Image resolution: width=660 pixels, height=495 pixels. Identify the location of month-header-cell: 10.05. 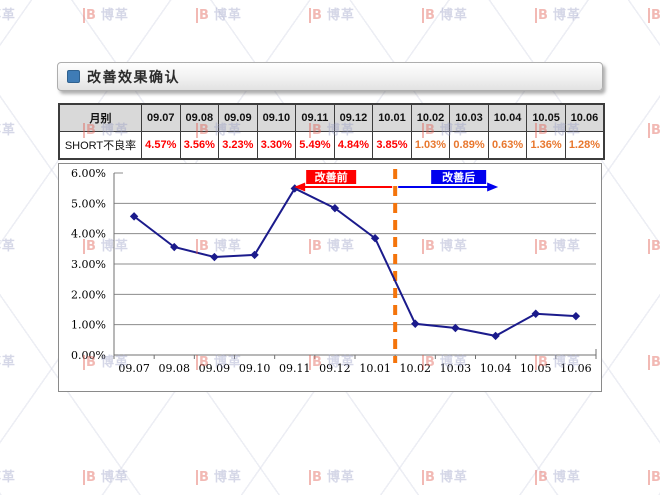
(546, 117).